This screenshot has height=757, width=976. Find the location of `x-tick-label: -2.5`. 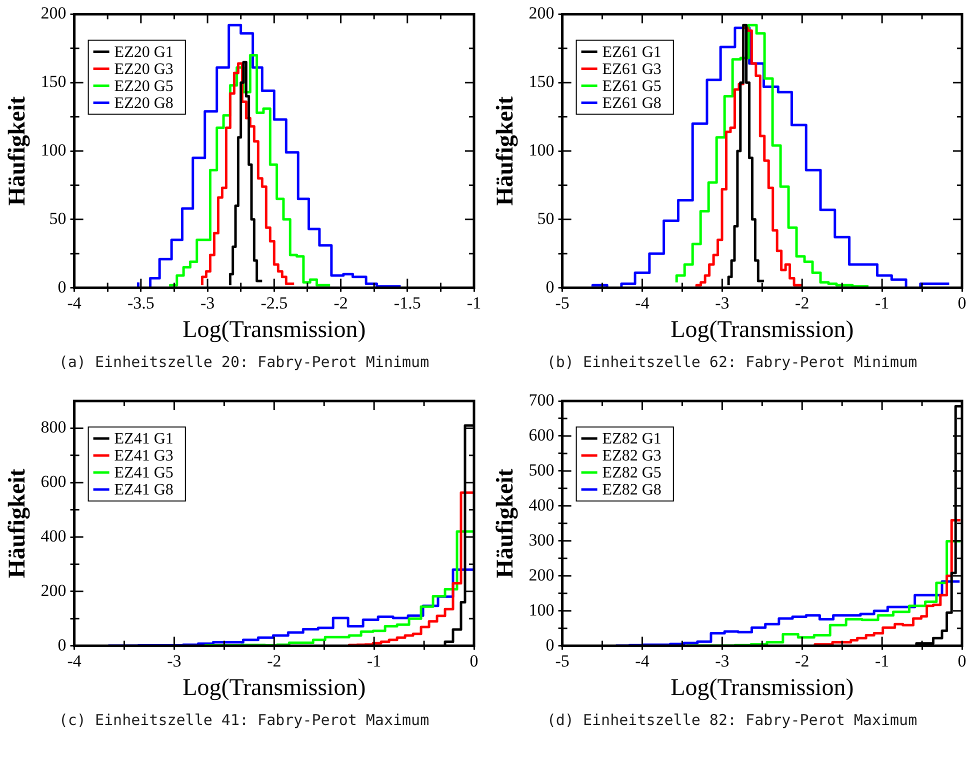

x-tick-label: -2.5 is located at coordinates (274, 302).